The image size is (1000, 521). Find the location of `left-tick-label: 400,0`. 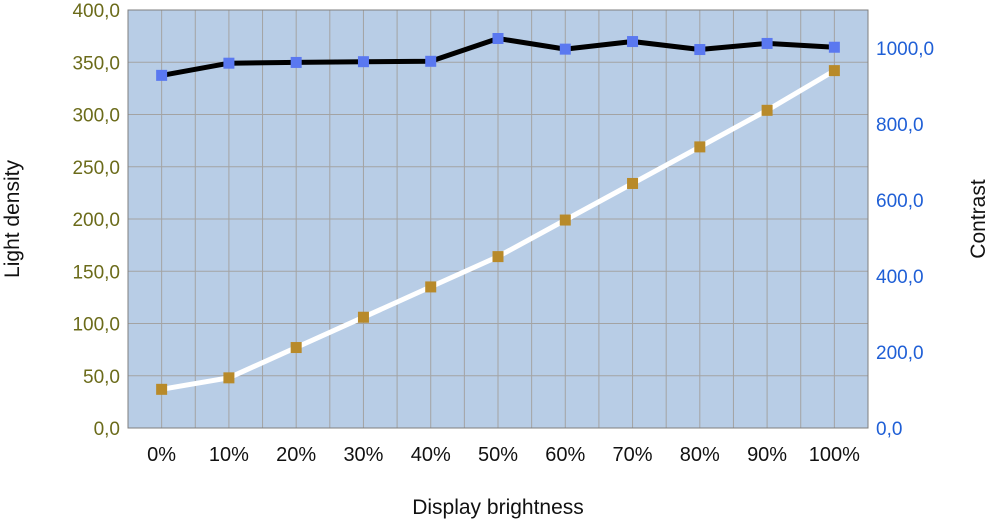

left-tick-label: 400,0 is located at coordinates (96, 11).